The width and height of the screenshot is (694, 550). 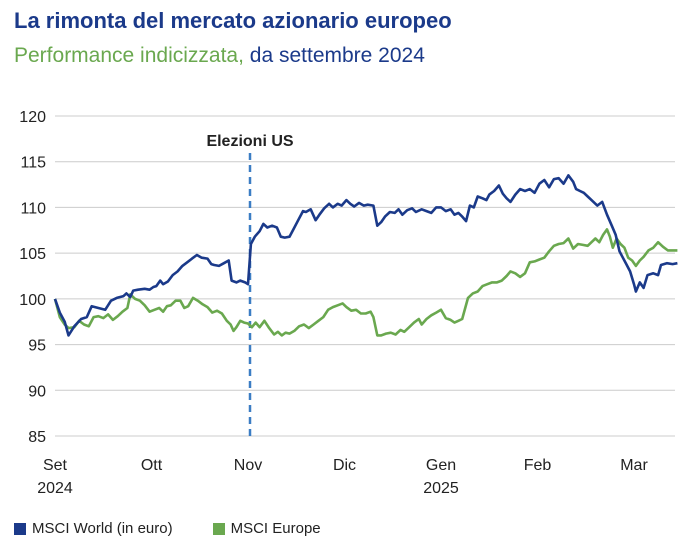 I want to click on legend: MSCI World (in euro) MSCI Europe, so click(x=167, y=528).